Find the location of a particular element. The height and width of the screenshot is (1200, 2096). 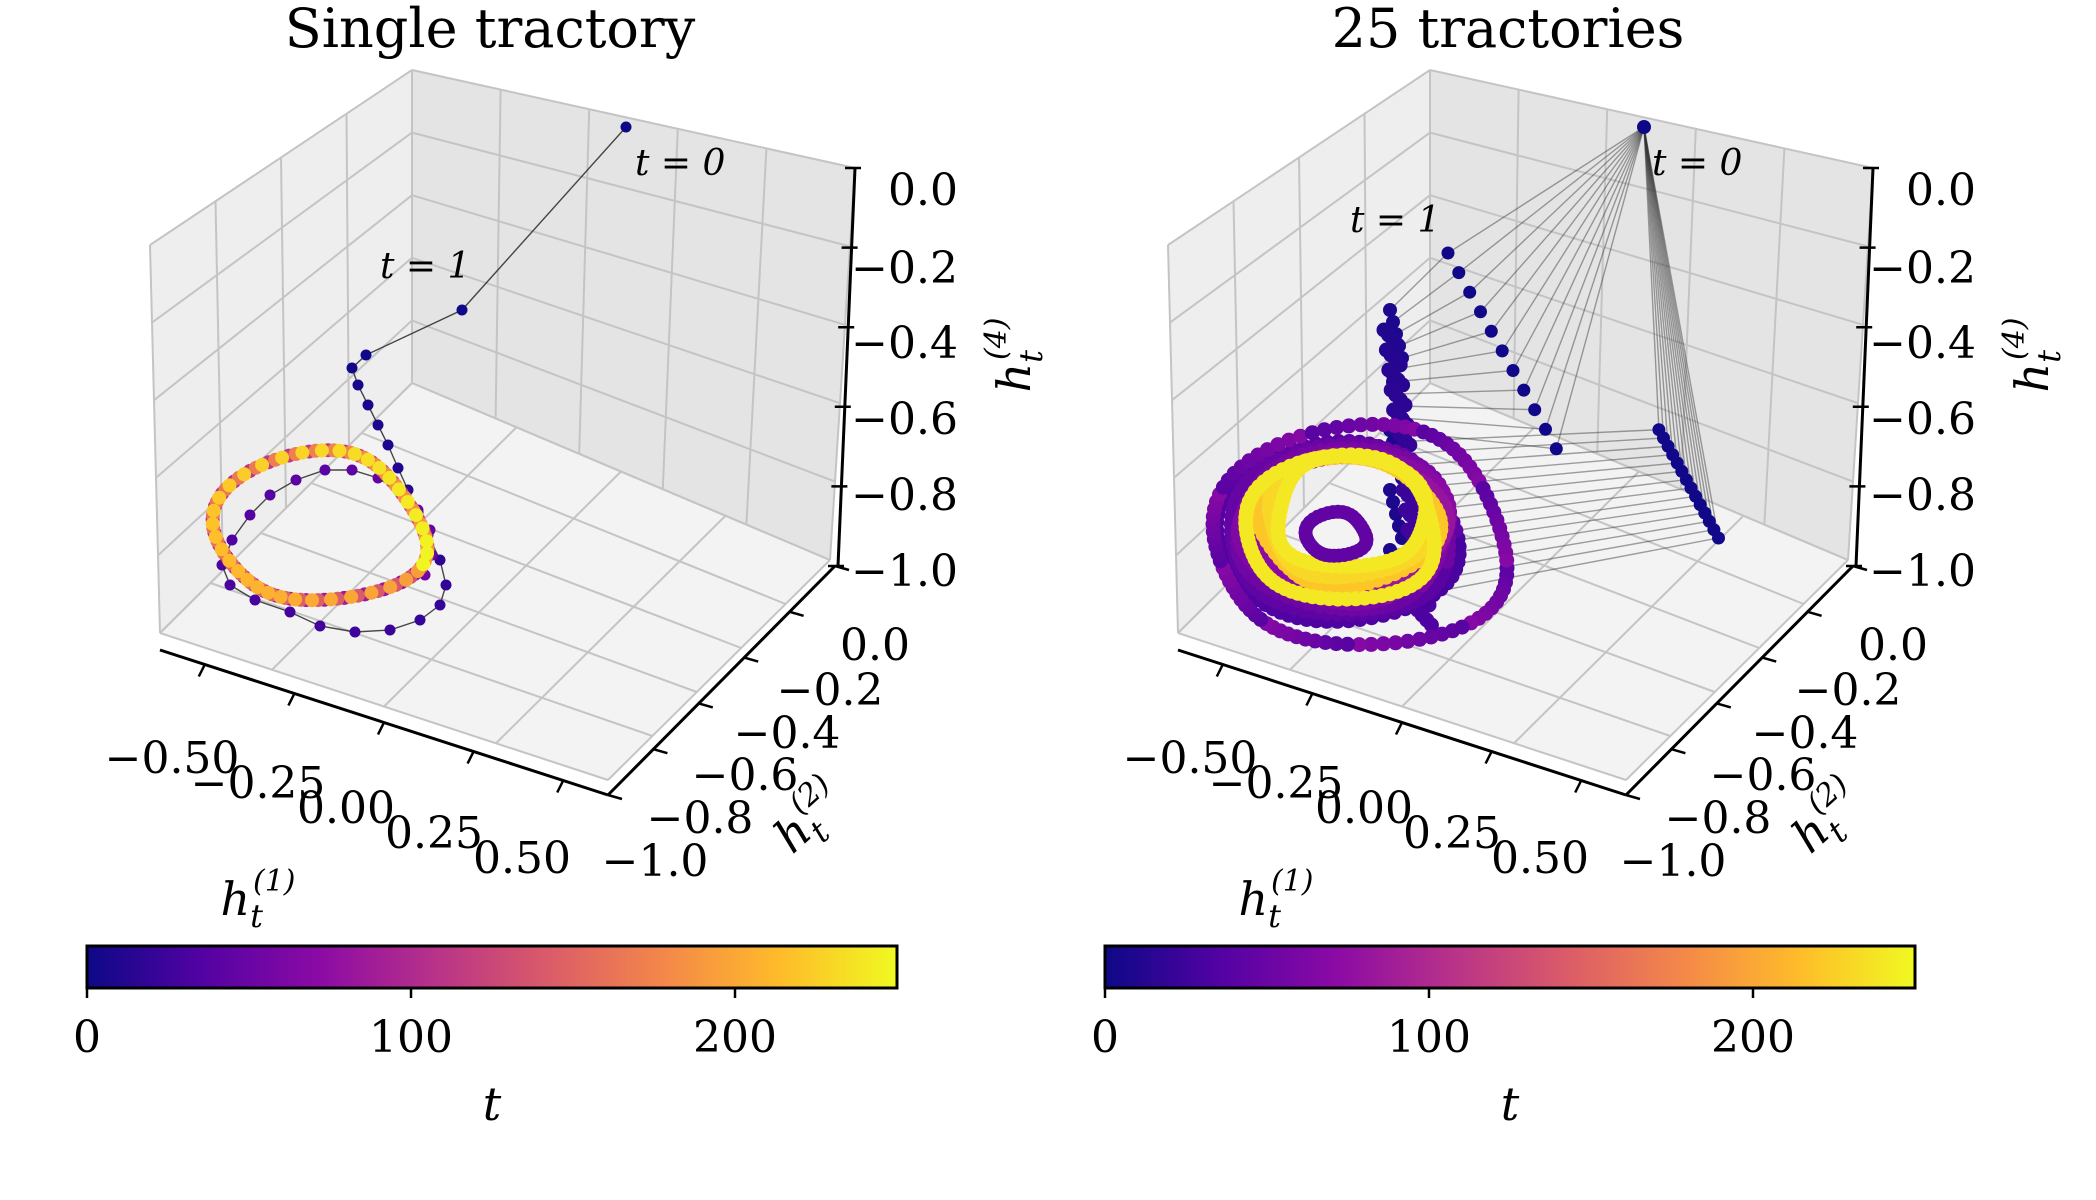

colorbar-label: t is located at coordinates (1510, 1104).